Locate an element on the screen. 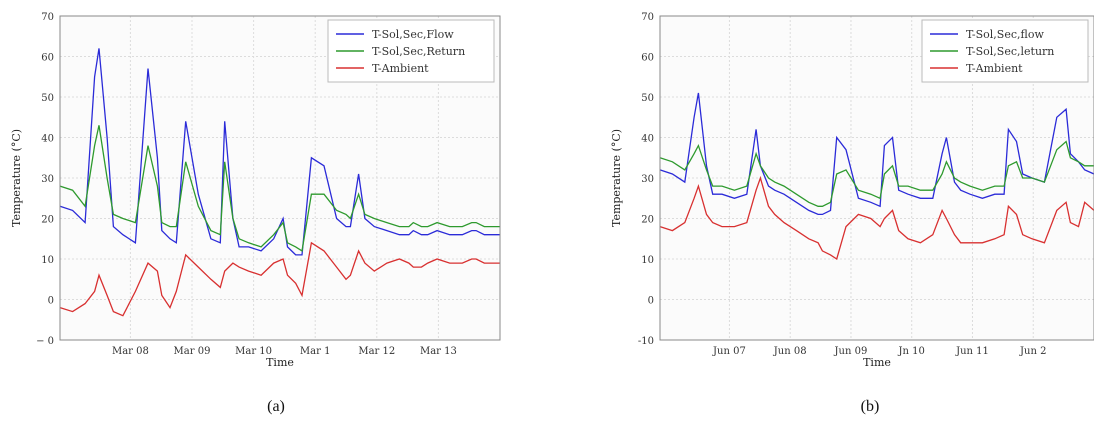 The width and height of the screenshot is (1094, 429). legend-entry: T-Sol,Sec,leturn is located at coordinates (1010, 51).